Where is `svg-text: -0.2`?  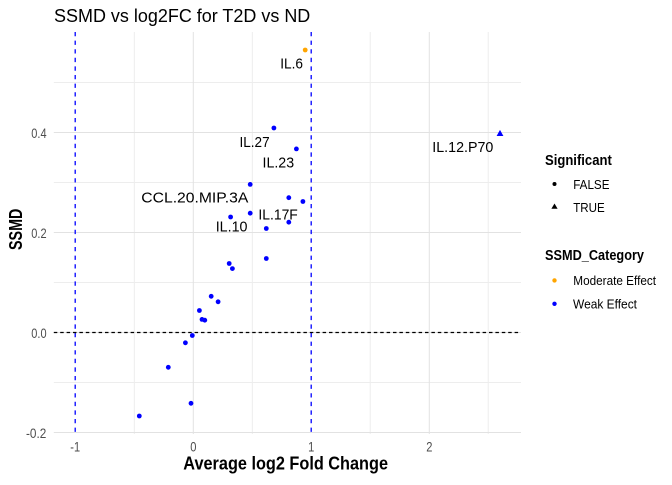
svg-text: -0.2 is located at coordinates (36, 433).